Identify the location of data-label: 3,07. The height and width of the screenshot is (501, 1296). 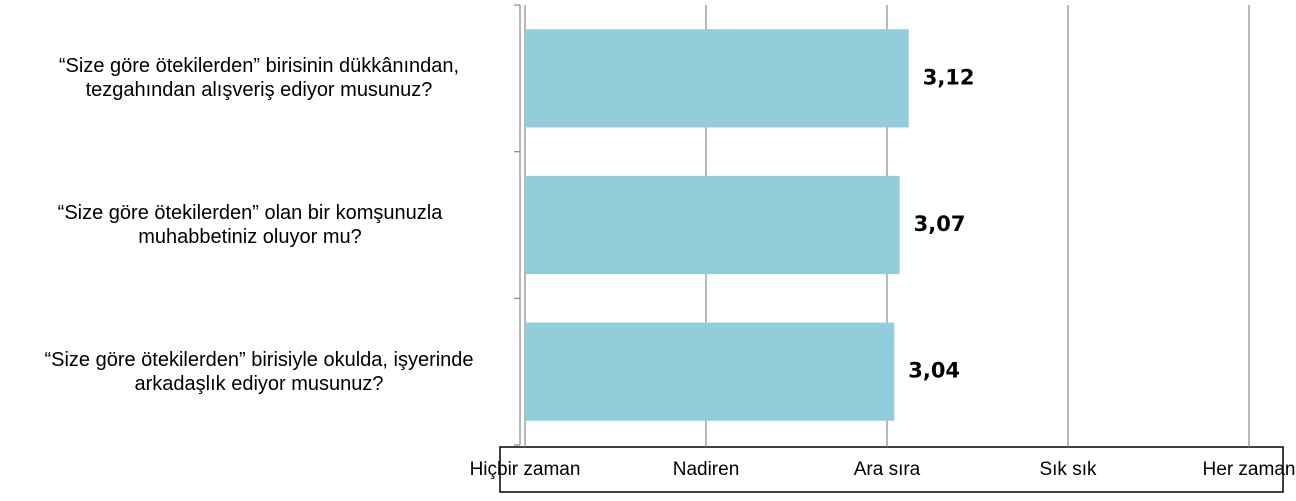
(940, 224).